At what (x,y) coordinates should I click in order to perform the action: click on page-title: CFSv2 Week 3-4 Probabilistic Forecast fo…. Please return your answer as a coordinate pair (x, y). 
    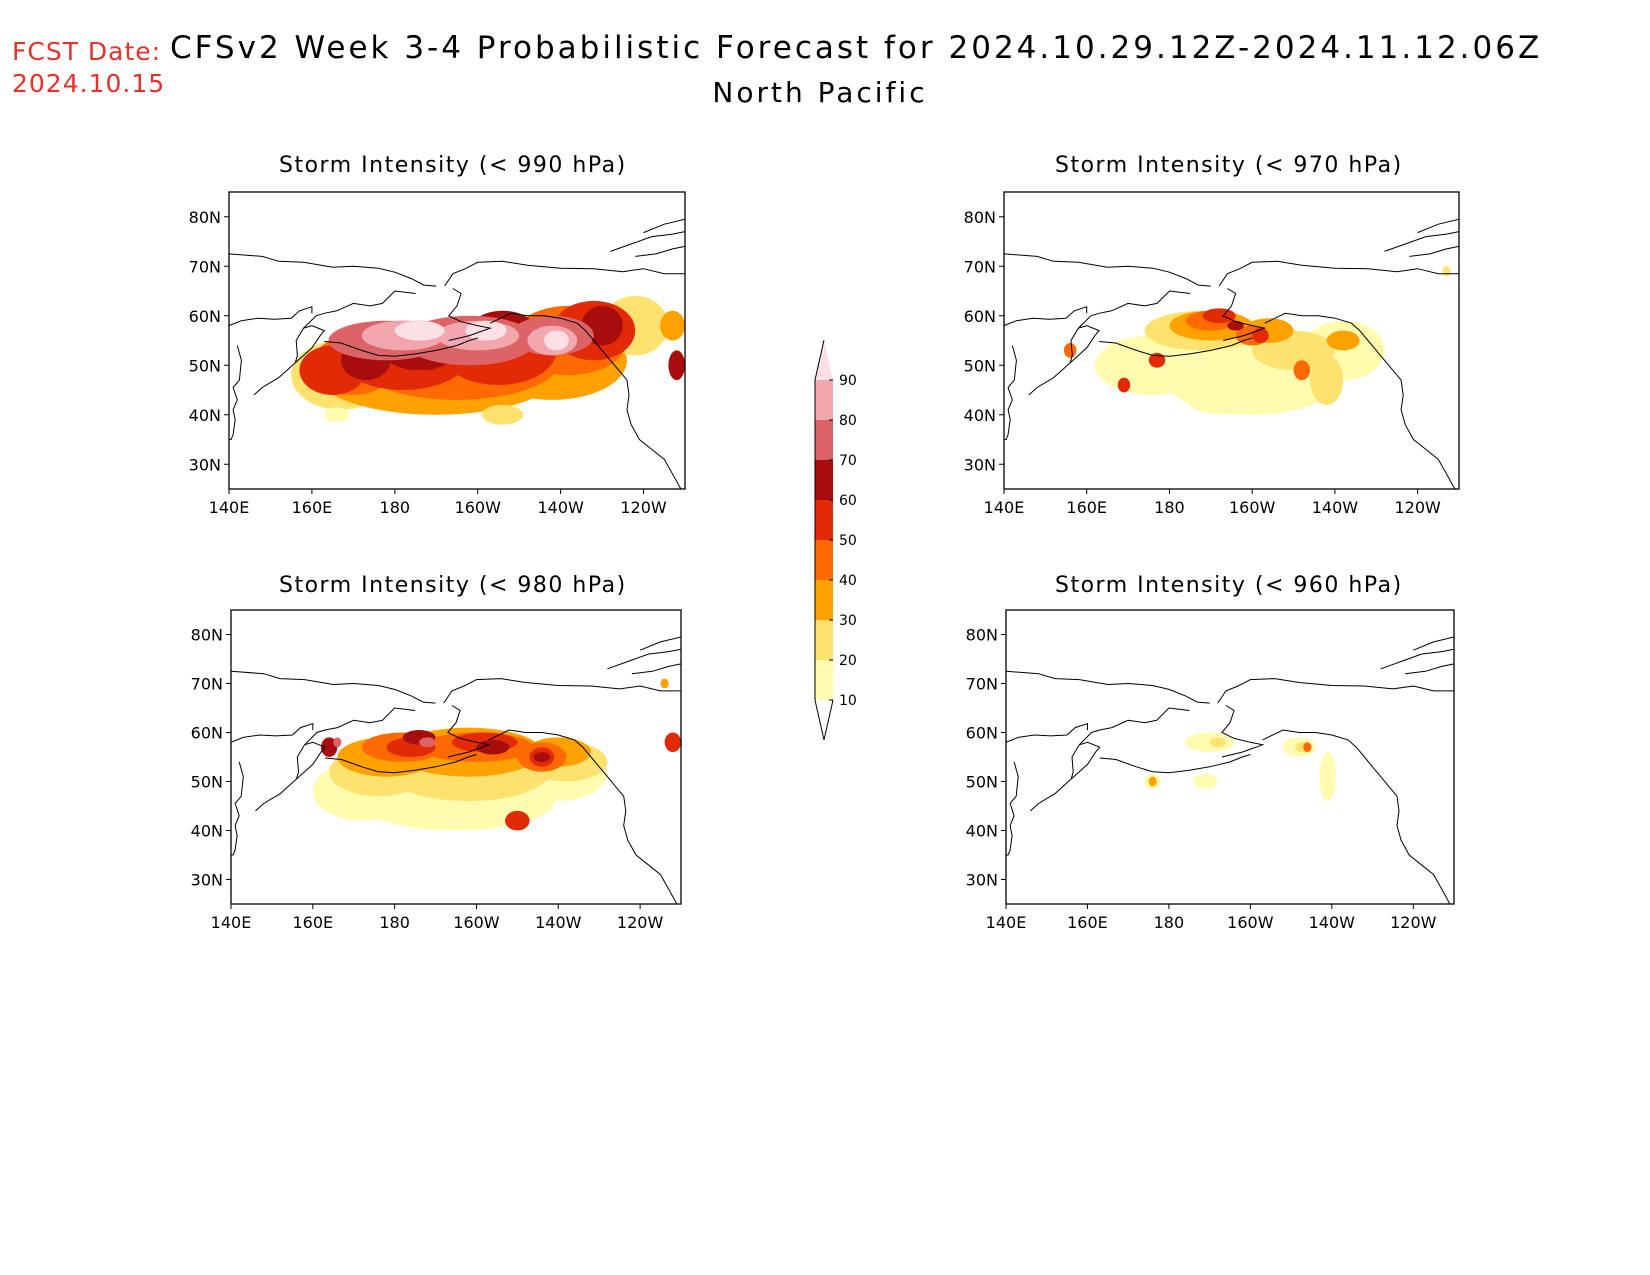
    Looking at the image, I should click on (856, 48).